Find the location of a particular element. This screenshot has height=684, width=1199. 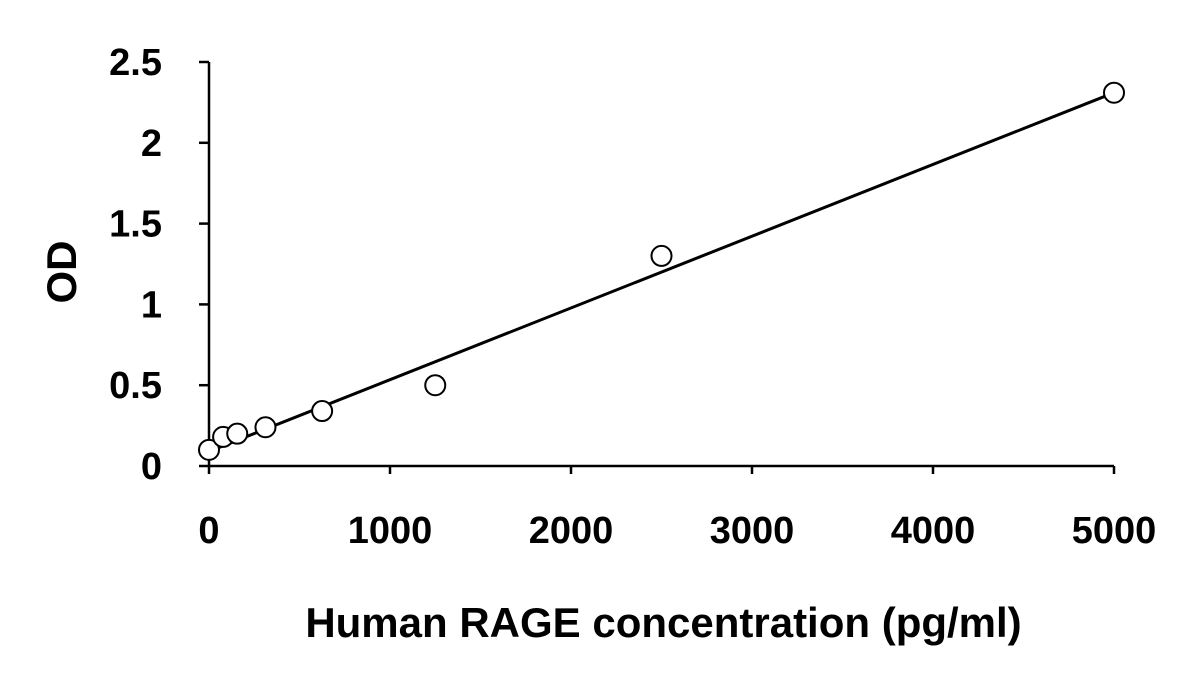

y-tick-label: 2.5 is located at coordinates (135, 63).